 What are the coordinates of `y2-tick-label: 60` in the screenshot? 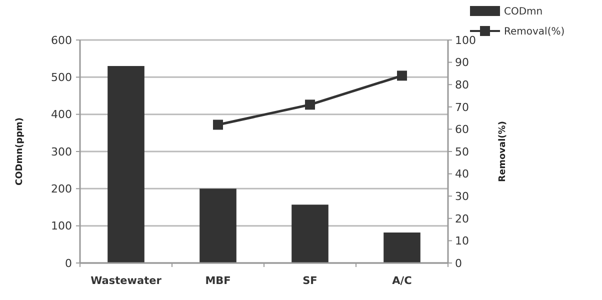 It's located at (462, 129).